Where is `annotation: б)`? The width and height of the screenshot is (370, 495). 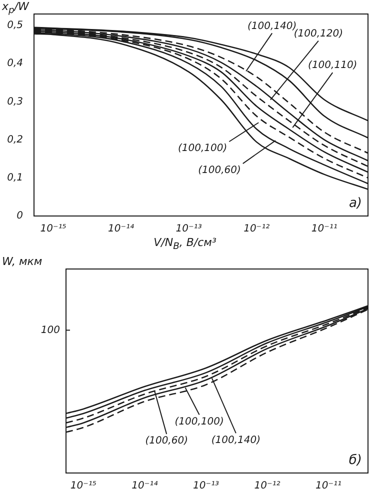 annotation: б) is located at coordinates (355, 460).